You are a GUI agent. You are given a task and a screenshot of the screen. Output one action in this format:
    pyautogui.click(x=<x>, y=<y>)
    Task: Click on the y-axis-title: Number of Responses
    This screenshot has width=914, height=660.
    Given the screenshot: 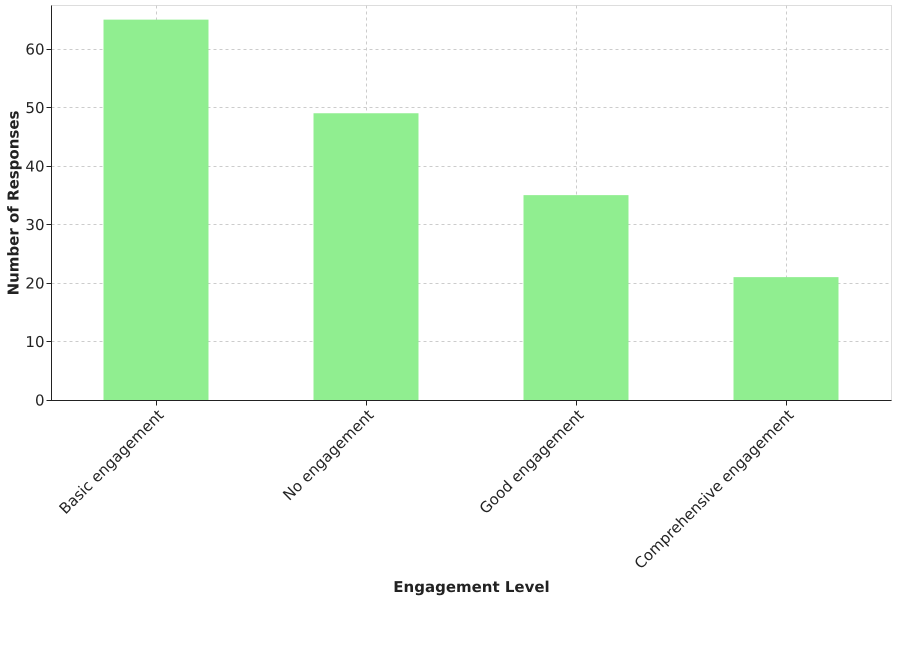 What is the action you would take?
    pyautogui.click(x=13, y=203)
    